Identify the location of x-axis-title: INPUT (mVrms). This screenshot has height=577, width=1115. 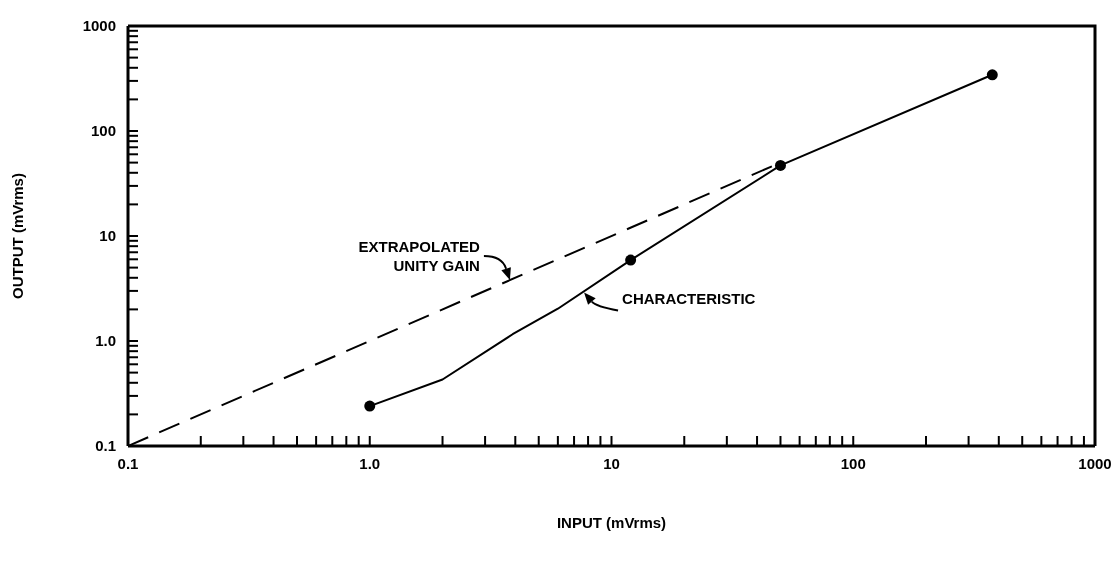
(611, 522).